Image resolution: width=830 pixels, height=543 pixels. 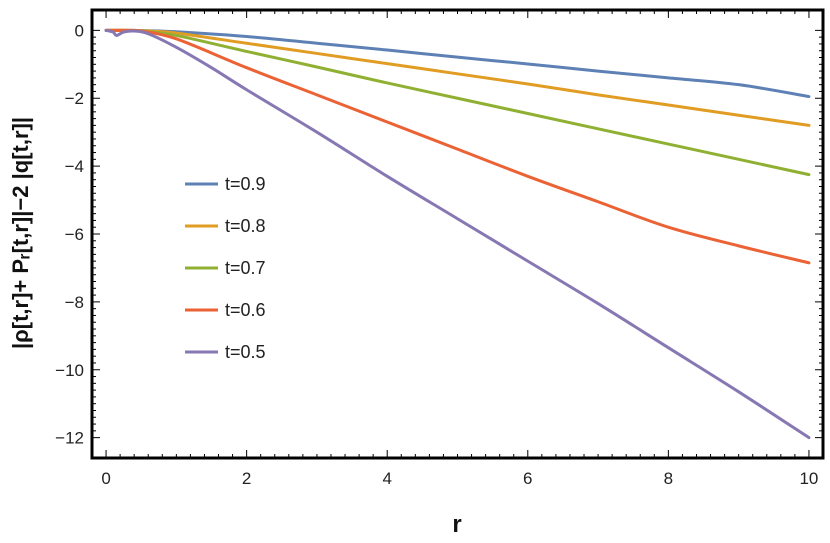 I want to click on x-tick-labels: 0 2 4 6 8 10, so click(x=459, y=478).